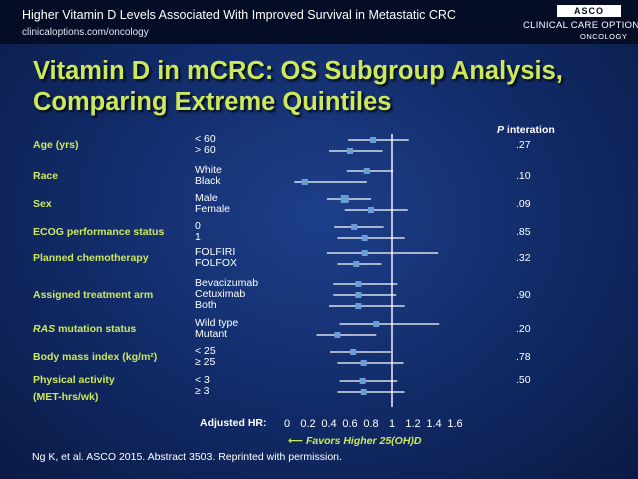  Describe the element at coordinates (74, 380) in the screenshot. I see `subgroup-label-line1: Physical activity` at that location.